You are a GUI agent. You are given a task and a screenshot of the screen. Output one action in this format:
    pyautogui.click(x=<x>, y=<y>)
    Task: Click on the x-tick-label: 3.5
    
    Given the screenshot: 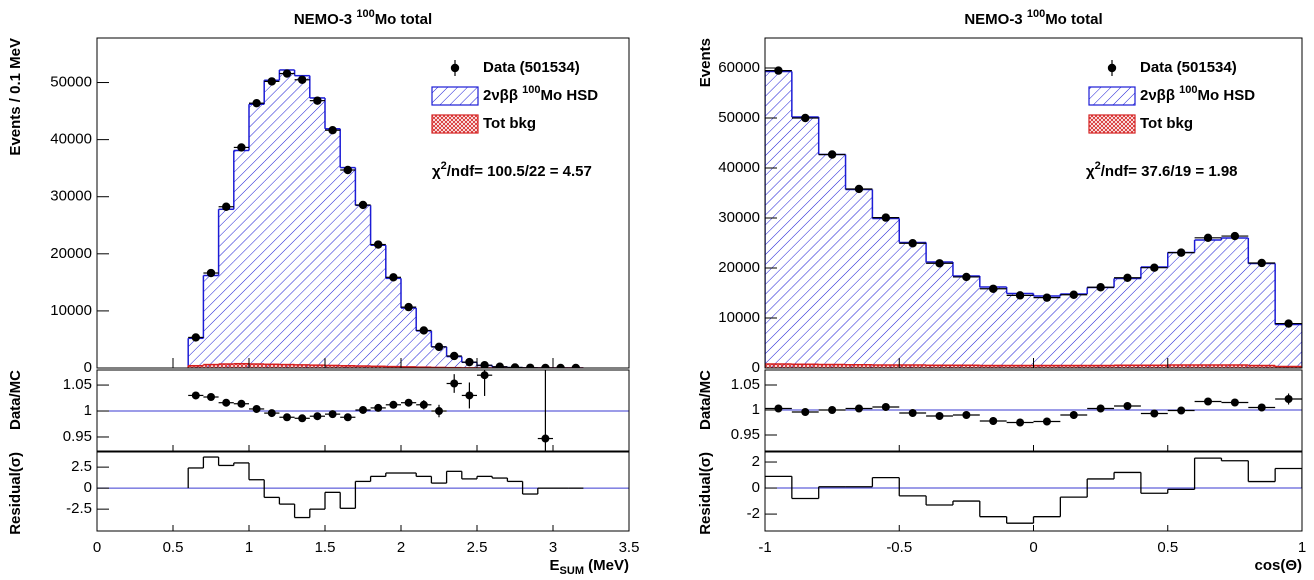 What is the action you would take?
    pyautogui.click(x=629, y=547)
    